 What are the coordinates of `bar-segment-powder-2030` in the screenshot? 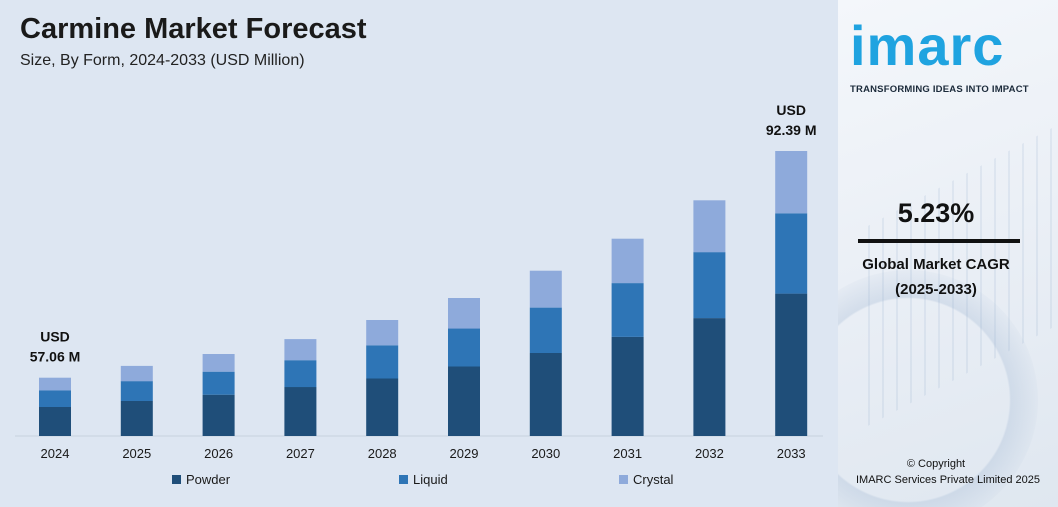 It's located at (545, 394).